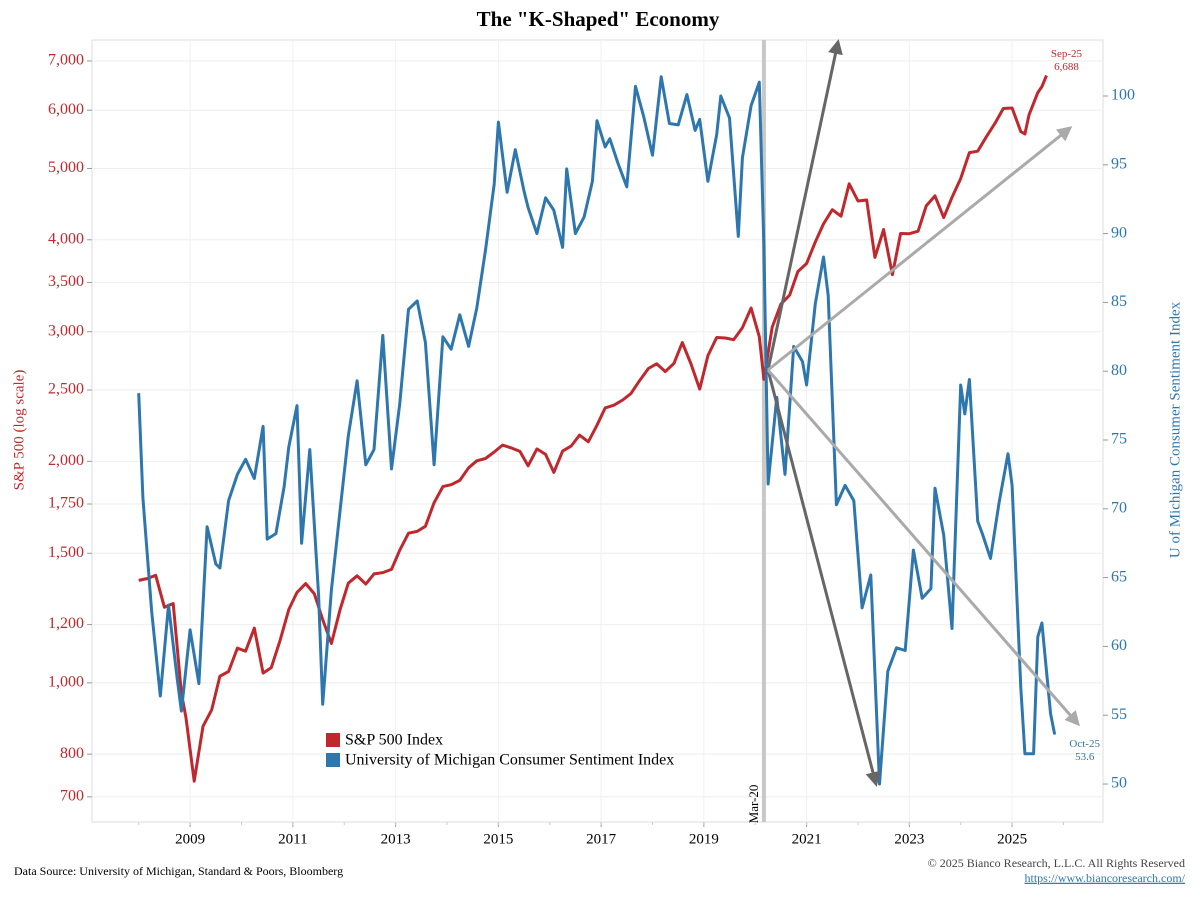  Describe the element at coordinates (1119, 645) in the screenshot. I see `y2-tick-label: 60` at that location.